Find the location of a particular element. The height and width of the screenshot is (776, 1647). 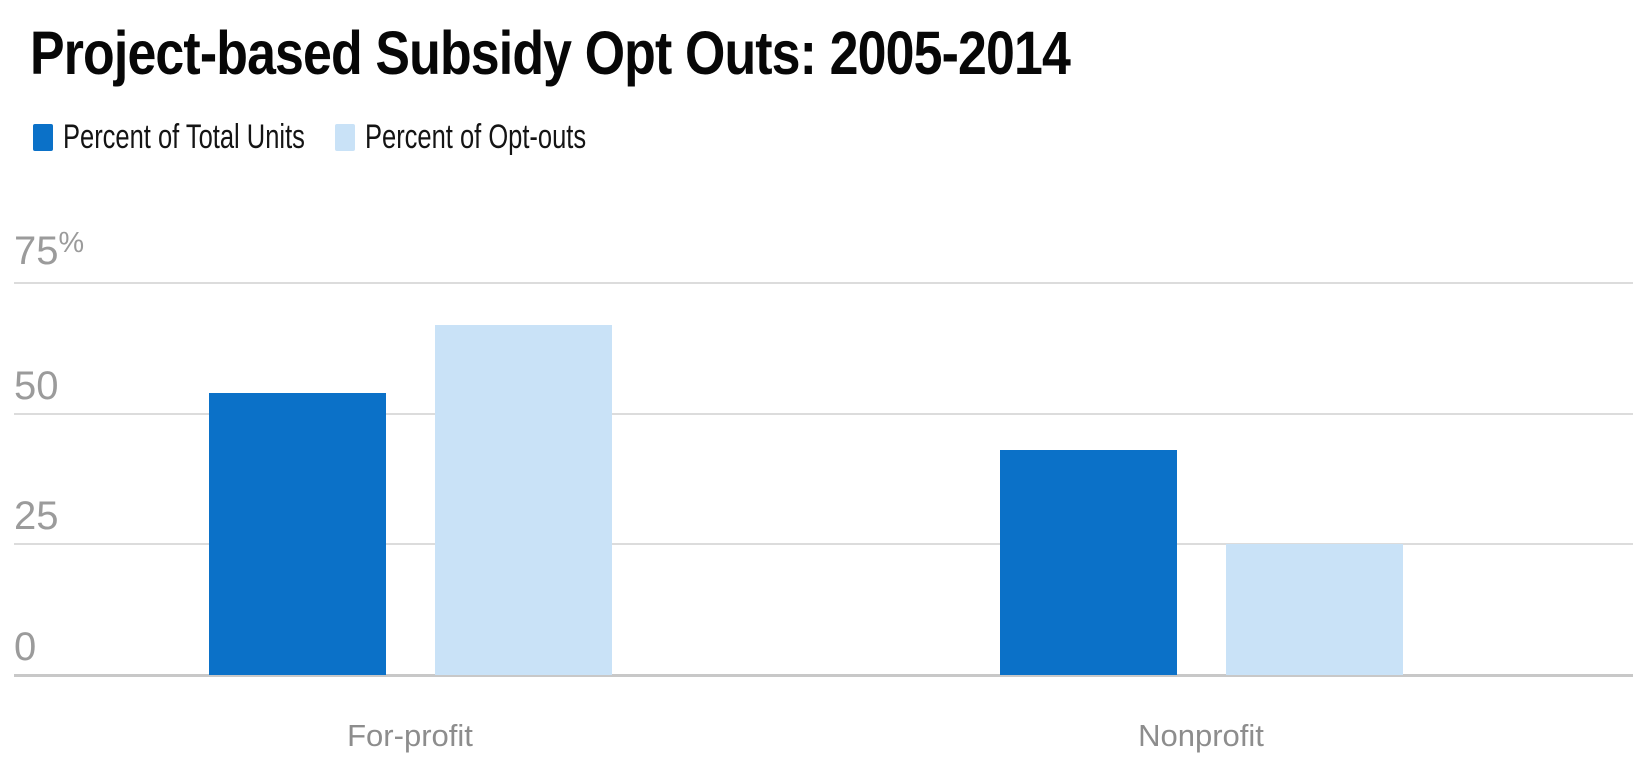

percent-sign: % is located at coordinates (71, 243).